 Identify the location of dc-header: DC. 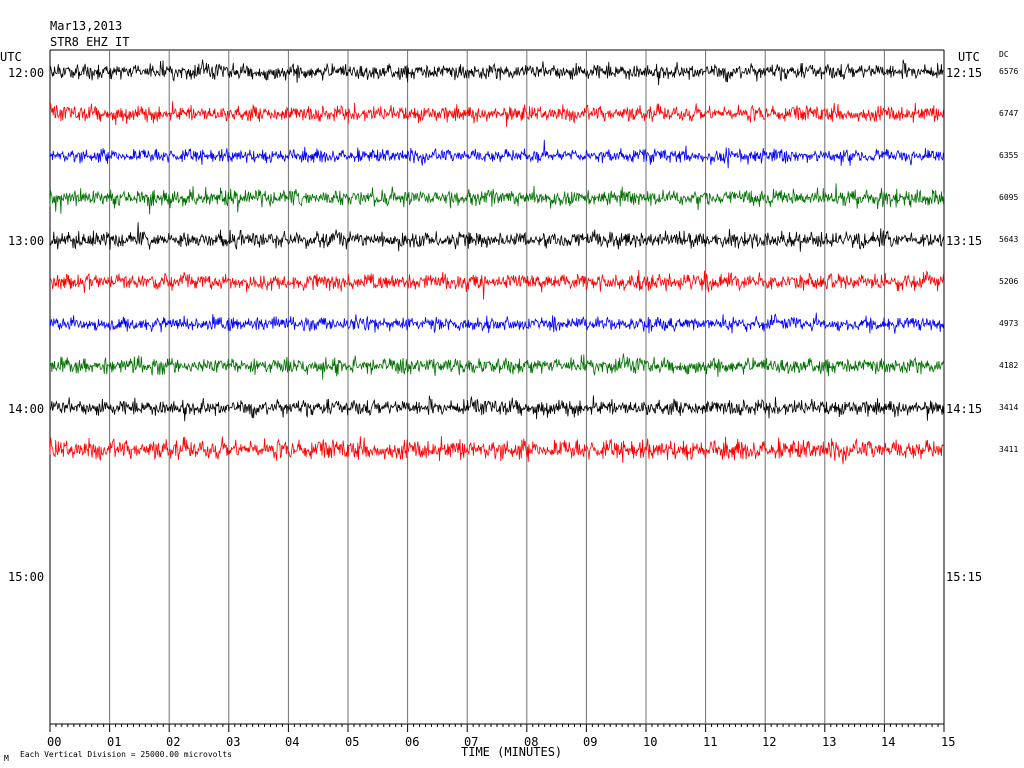
(1004, 54).